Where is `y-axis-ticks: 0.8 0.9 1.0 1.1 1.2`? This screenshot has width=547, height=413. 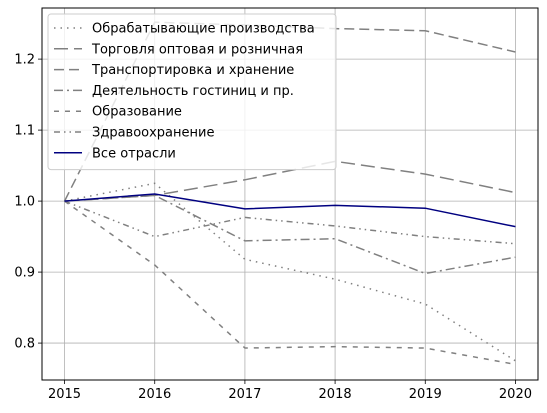 y-axis-ticks: 0.8 0.9 1.0 1.1 1.2 is located at coordinates (28, 202).